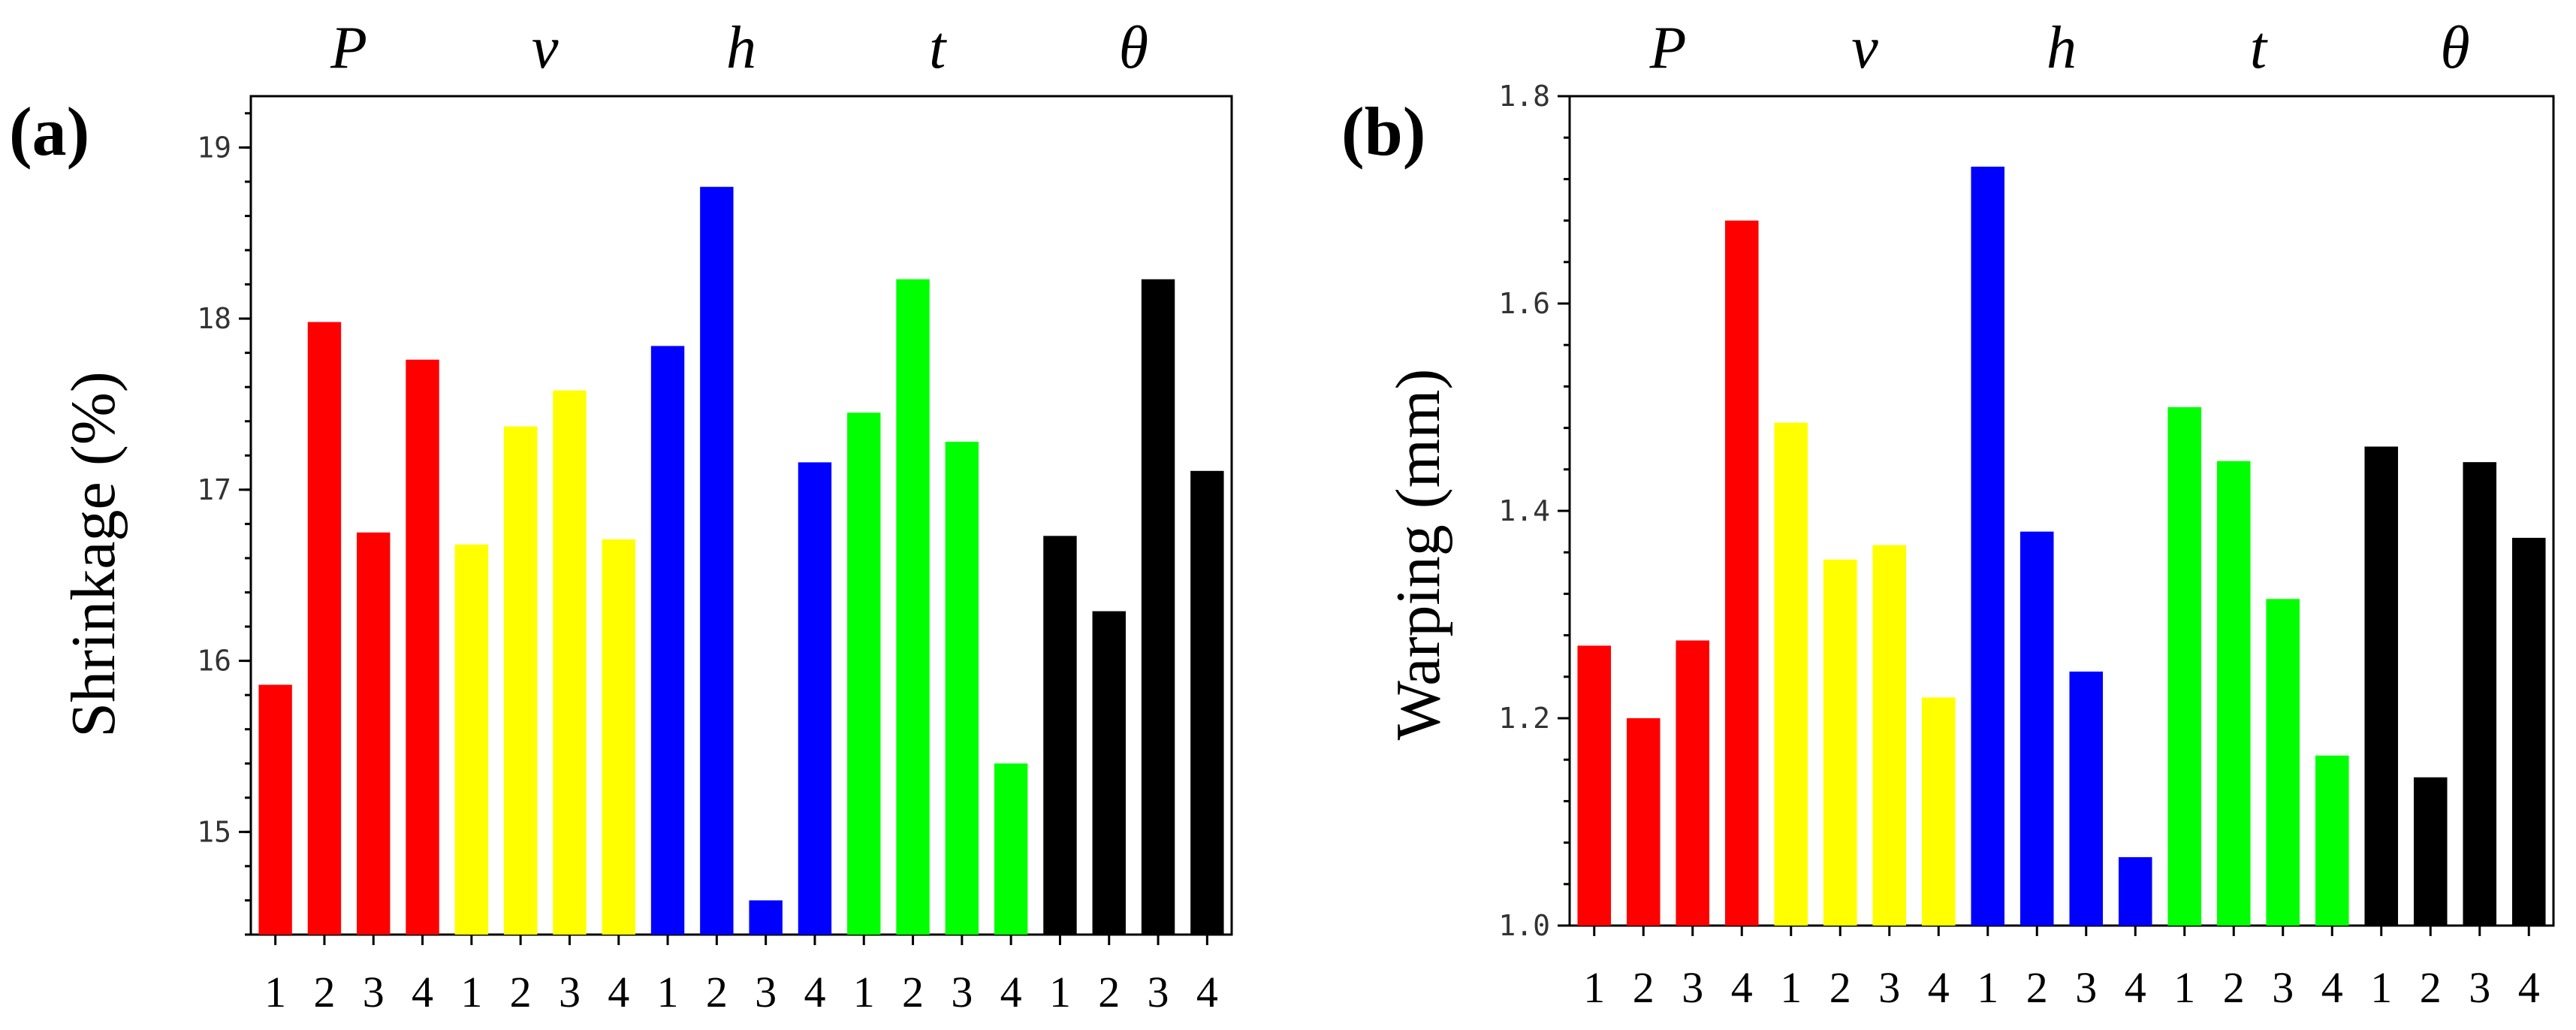 This screenshot has width=2576, height=1030. What do you see at coordinates (2381, 686) in the screenshot?
I see `chart-b-bar-θ-1` at bounding box center [2381, 686].